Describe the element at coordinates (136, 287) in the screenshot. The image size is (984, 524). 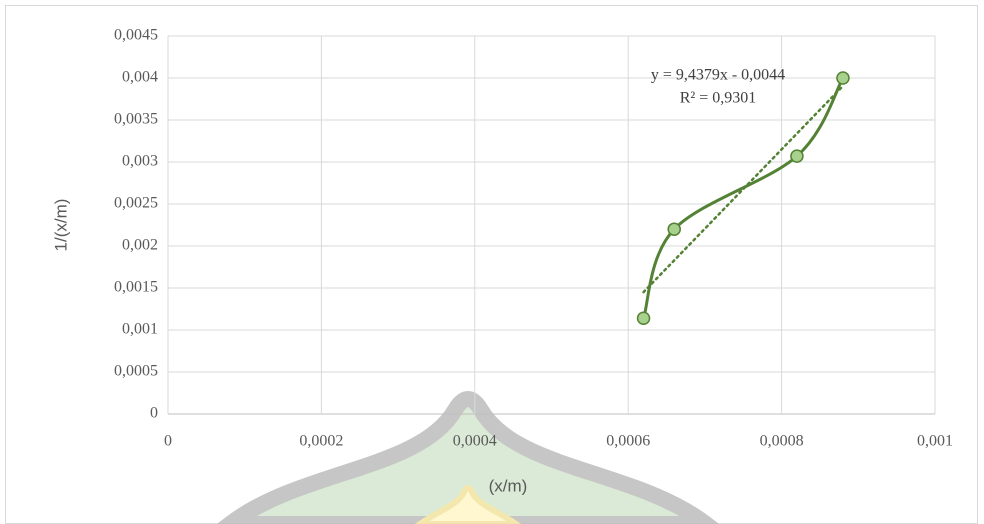
I see `y-tick-label: 0,0015` at that location.